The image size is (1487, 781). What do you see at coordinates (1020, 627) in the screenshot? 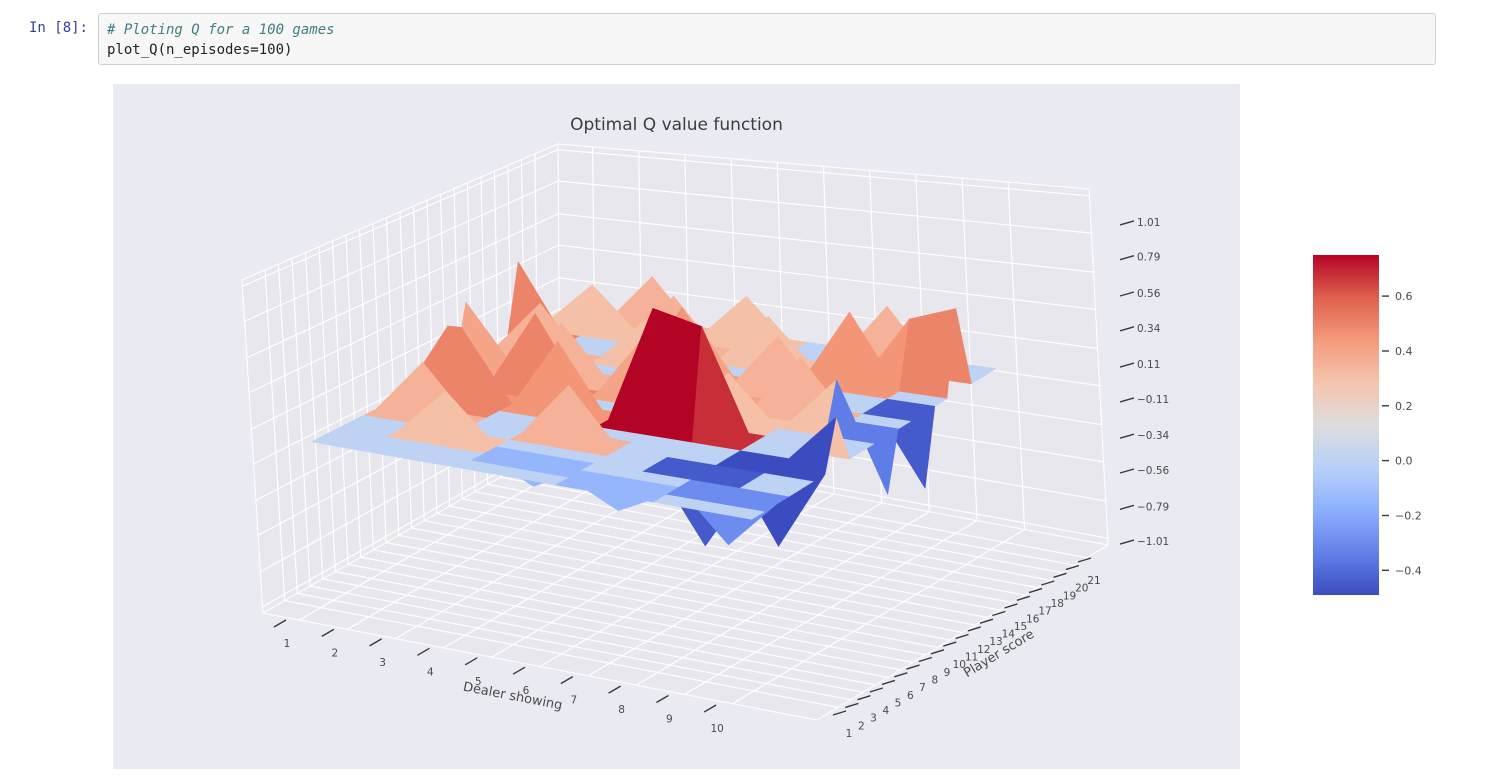
I see `y-tick-label: 15` at bounding box center [1020, 627].